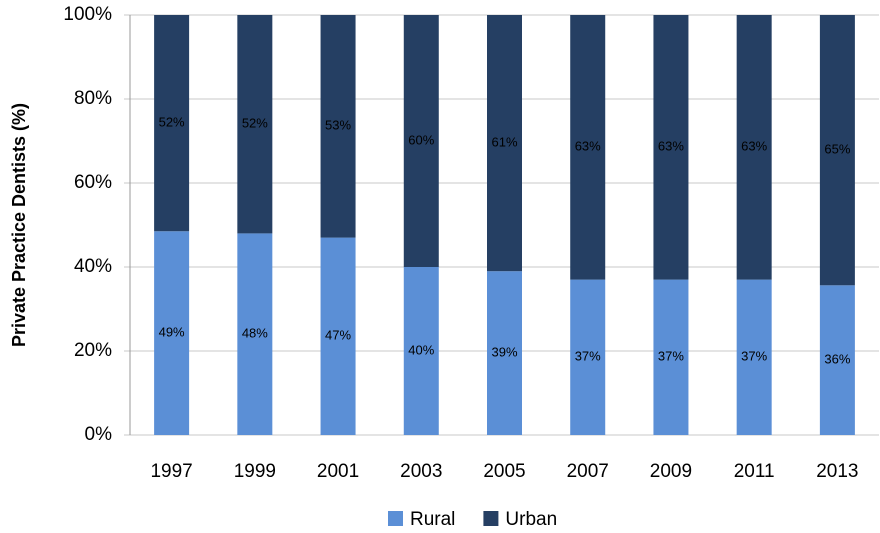 Image resolution: width=880 pixels, height=533 pixels. I want to click on x-tick-label: 2007, so click(588, 471).